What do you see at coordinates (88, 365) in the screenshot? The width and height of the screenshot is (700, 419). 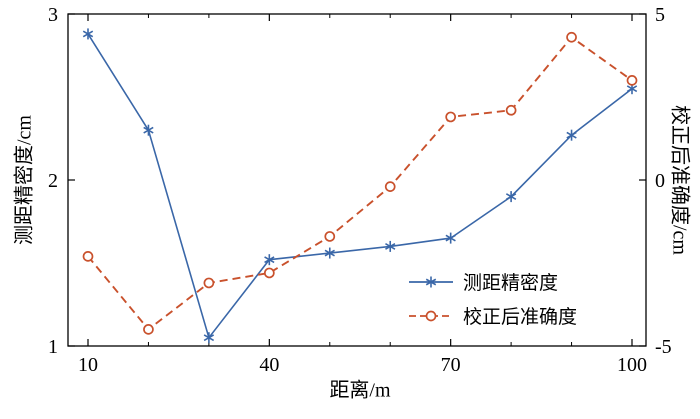 I see `svg-text: 10` at bounding box center [88, 365].